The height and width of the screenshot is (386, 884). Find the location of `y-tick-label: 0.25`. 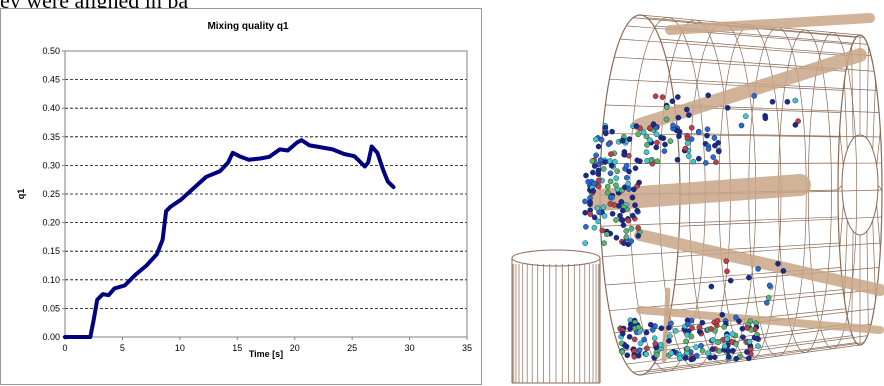

y-tick-label: 0.25 is located at coordinates (51, 194).